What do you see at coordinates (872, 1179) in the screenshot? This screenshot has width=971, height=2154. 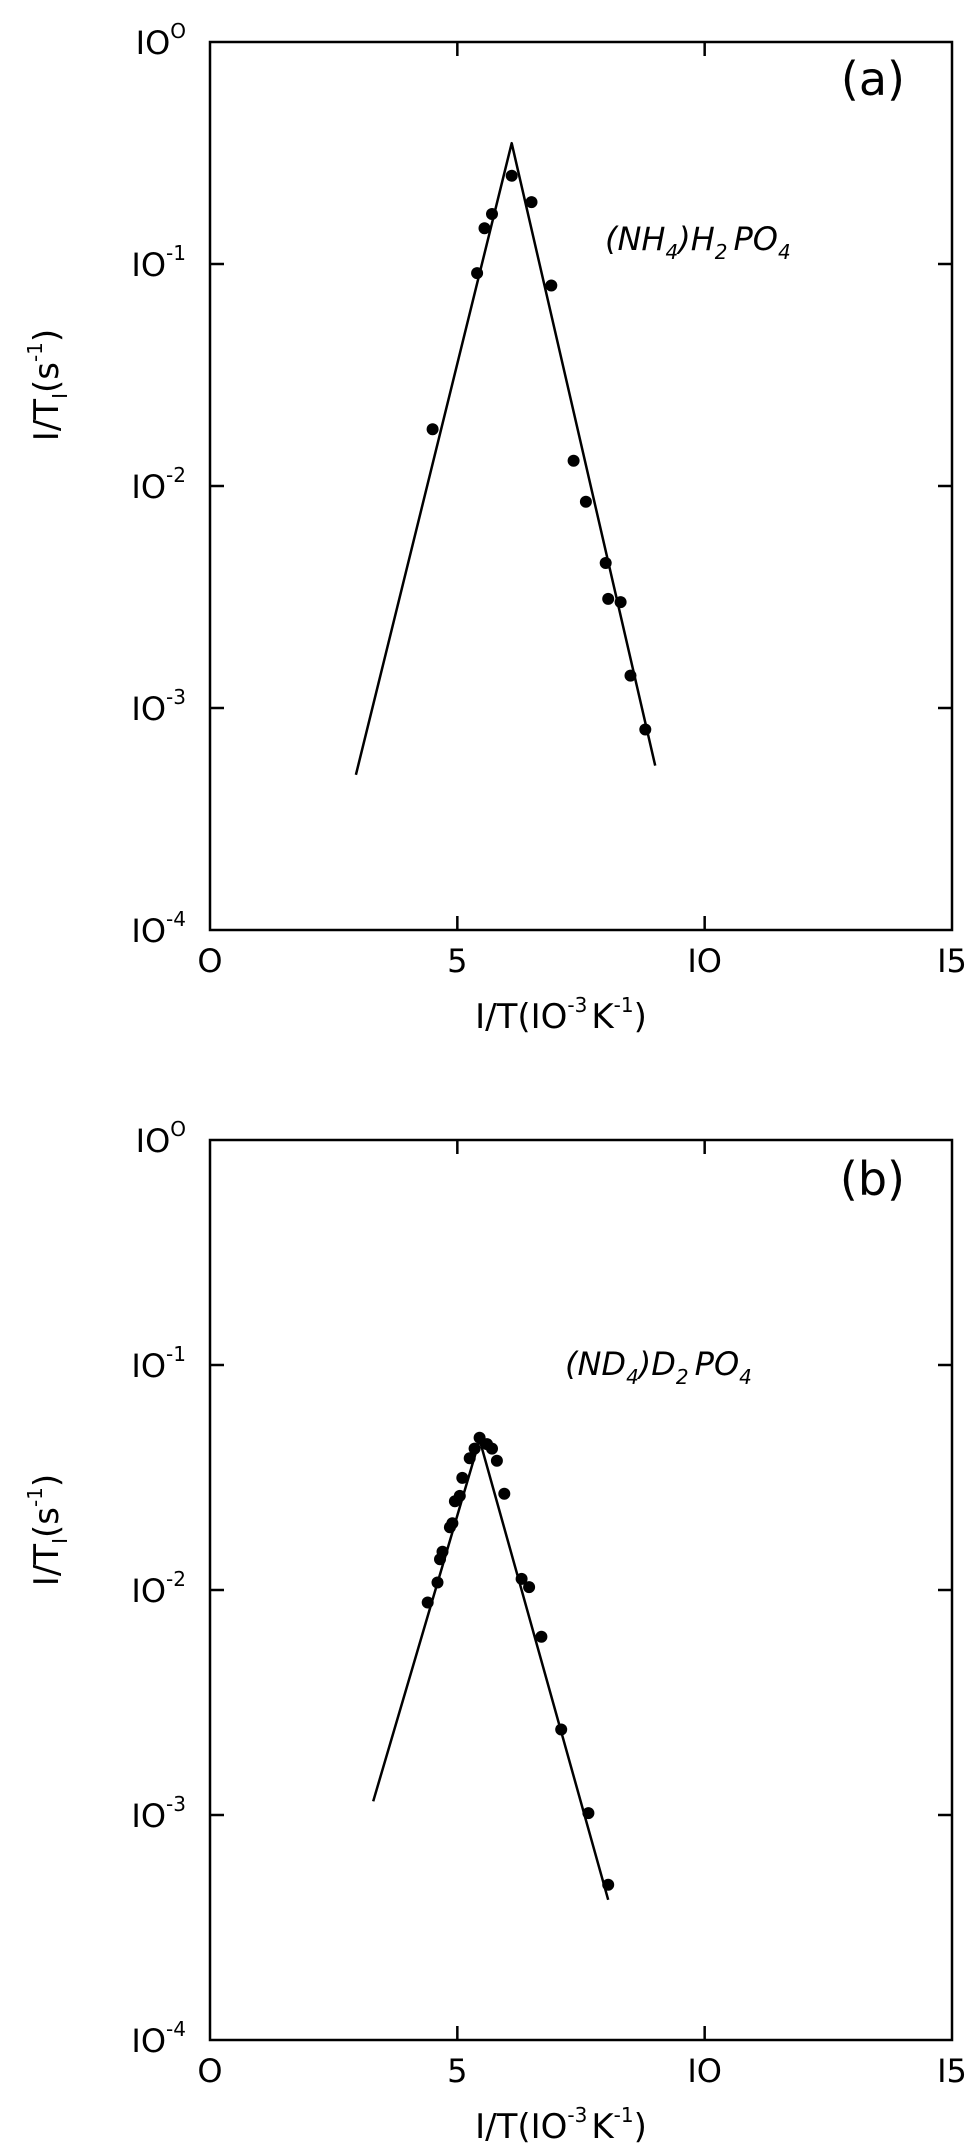 I see `panel-label: (b)` at bounding box center [872, 1179].